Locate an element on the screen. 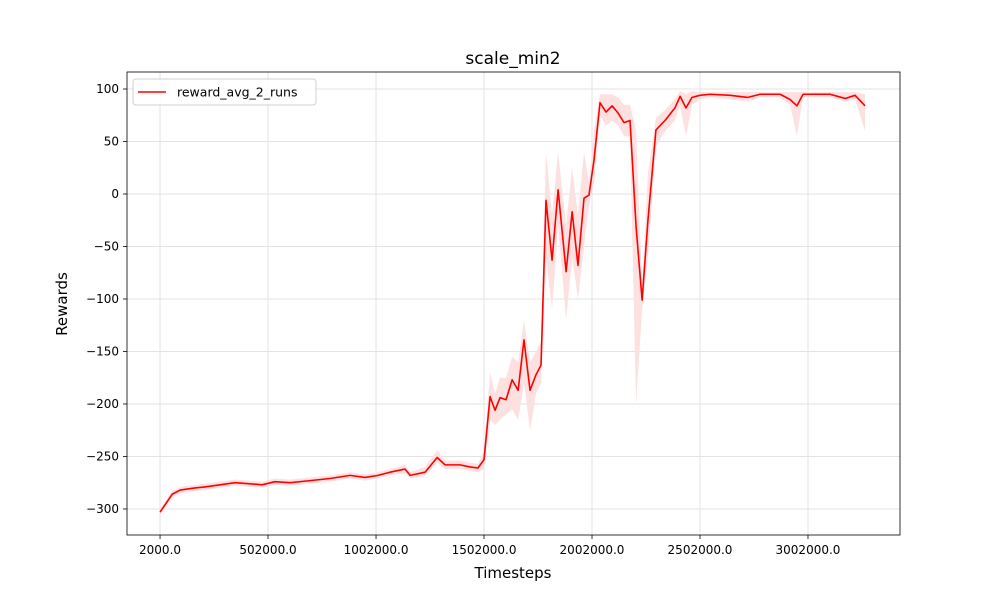  y-tick-label: 50 is located at coordinates (111, 142).